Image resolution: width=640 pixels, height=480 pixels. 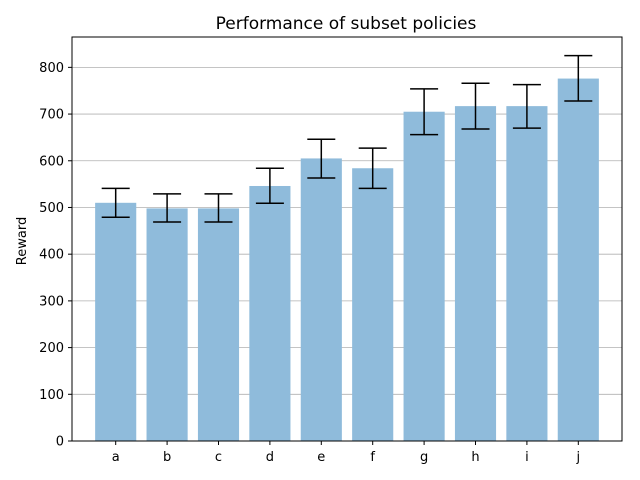 I want to click on x-tick-label-d: d, so click(x=270, y=457).